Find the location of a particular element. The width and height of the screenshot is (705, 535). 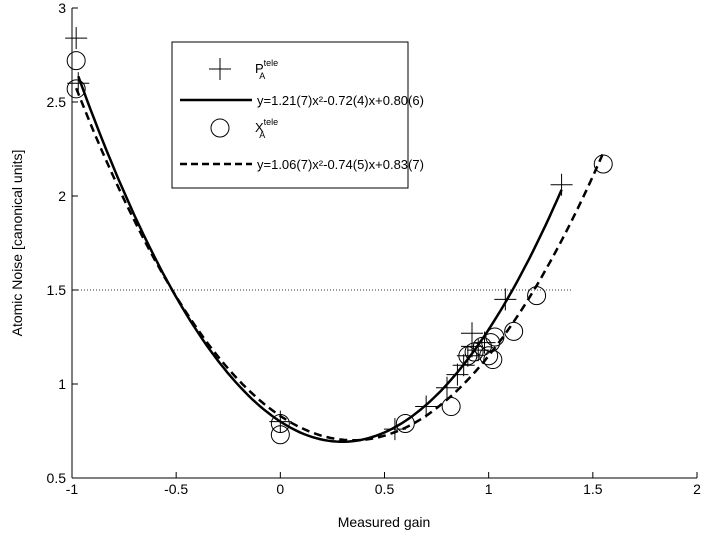

x-tick-label: 0.5 is located at coordinates (385, 489).